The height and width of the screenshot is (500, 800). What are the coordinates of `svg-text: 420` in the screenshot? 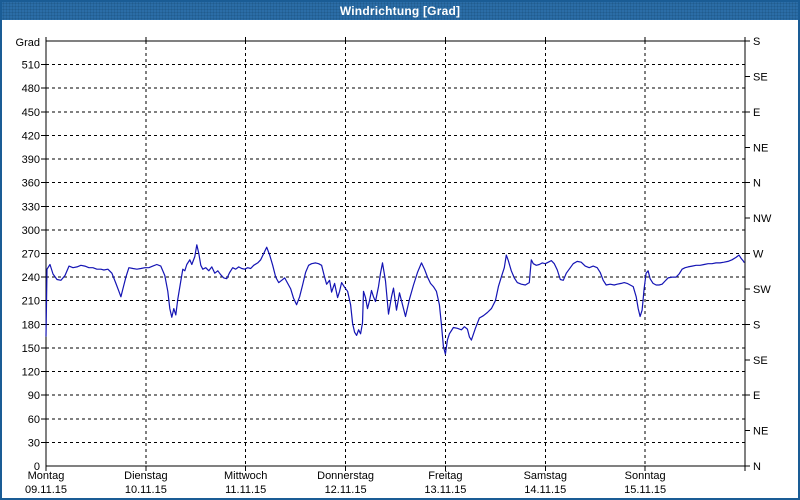 It's located at (31, 136).